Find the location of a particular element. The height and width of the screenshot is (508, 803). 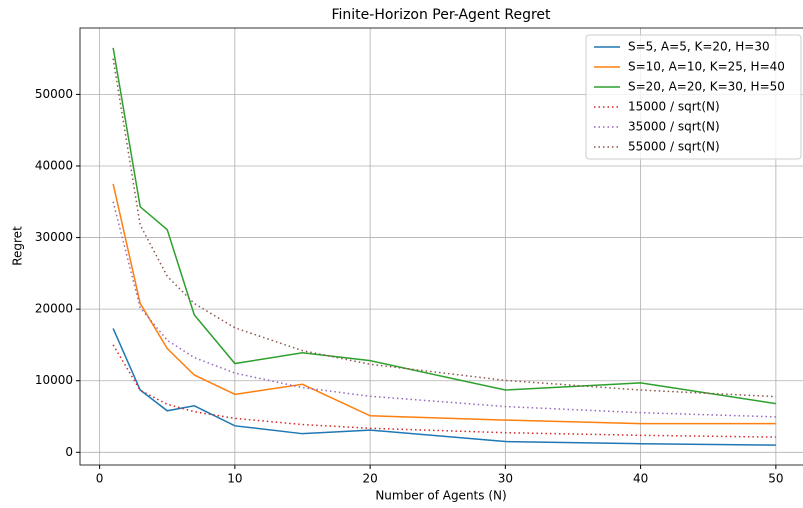

legend-label: S=10, A=10, K=25, H=40 is located at coordinates (706, 67).